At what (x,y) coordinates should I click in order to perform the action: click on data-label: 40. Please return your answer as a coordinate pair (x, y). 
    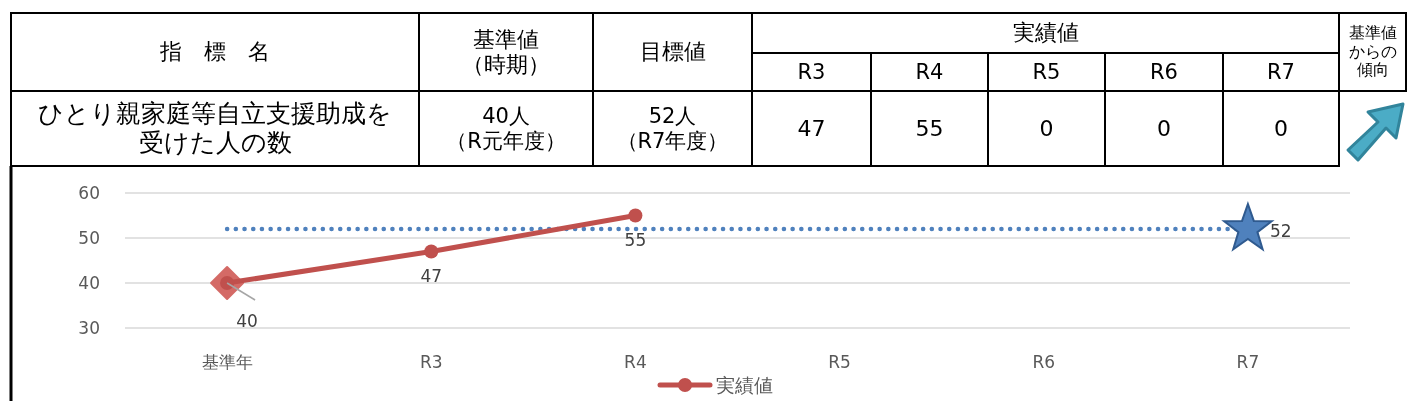
    Looking at the image, I should click on (247, 321).